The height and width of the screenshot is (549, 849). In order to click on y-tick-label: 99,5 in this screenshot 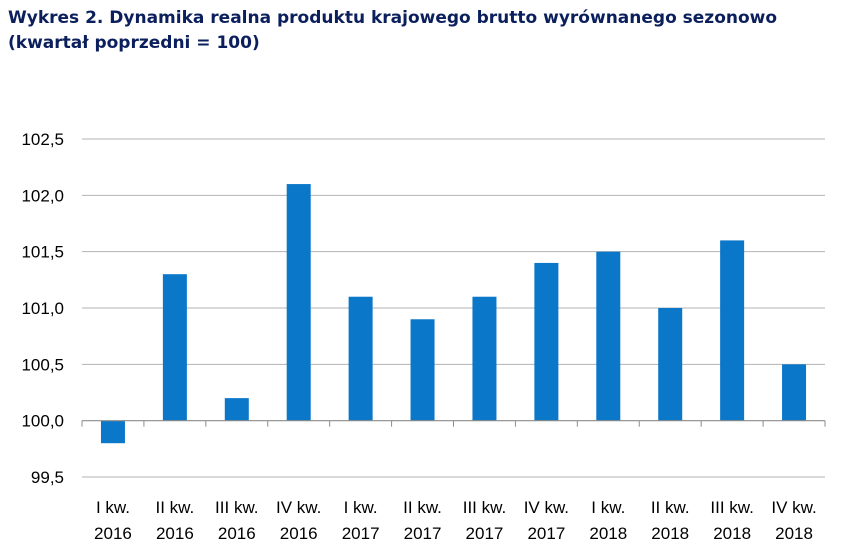, I will do `click(47, 477)`.